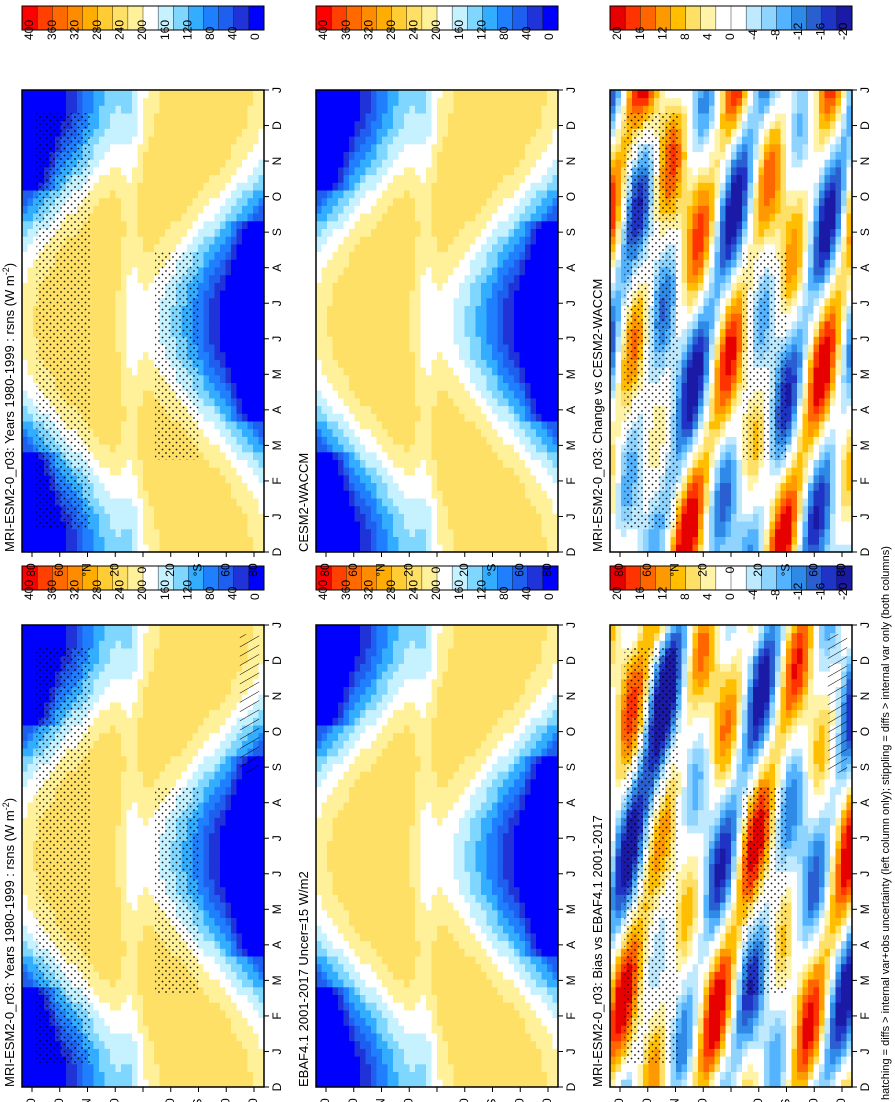 The width and height of the screenshot is (895, 1102). I want to click on colorbar-frame, so click(143, 578).